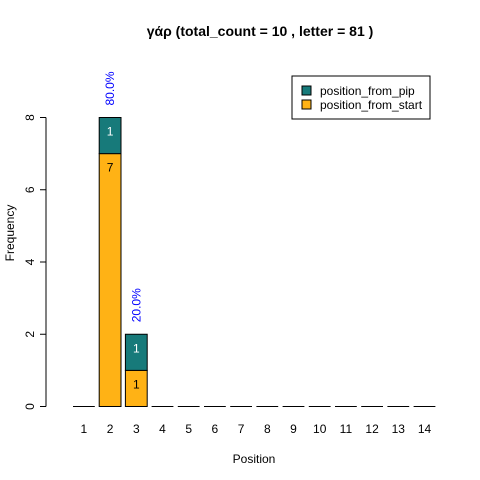  What do you see at coordinates (371, 105) in the screenshot?
I see `legend-label-position_from_start: position_from_start` at bounding box center [371, 105].